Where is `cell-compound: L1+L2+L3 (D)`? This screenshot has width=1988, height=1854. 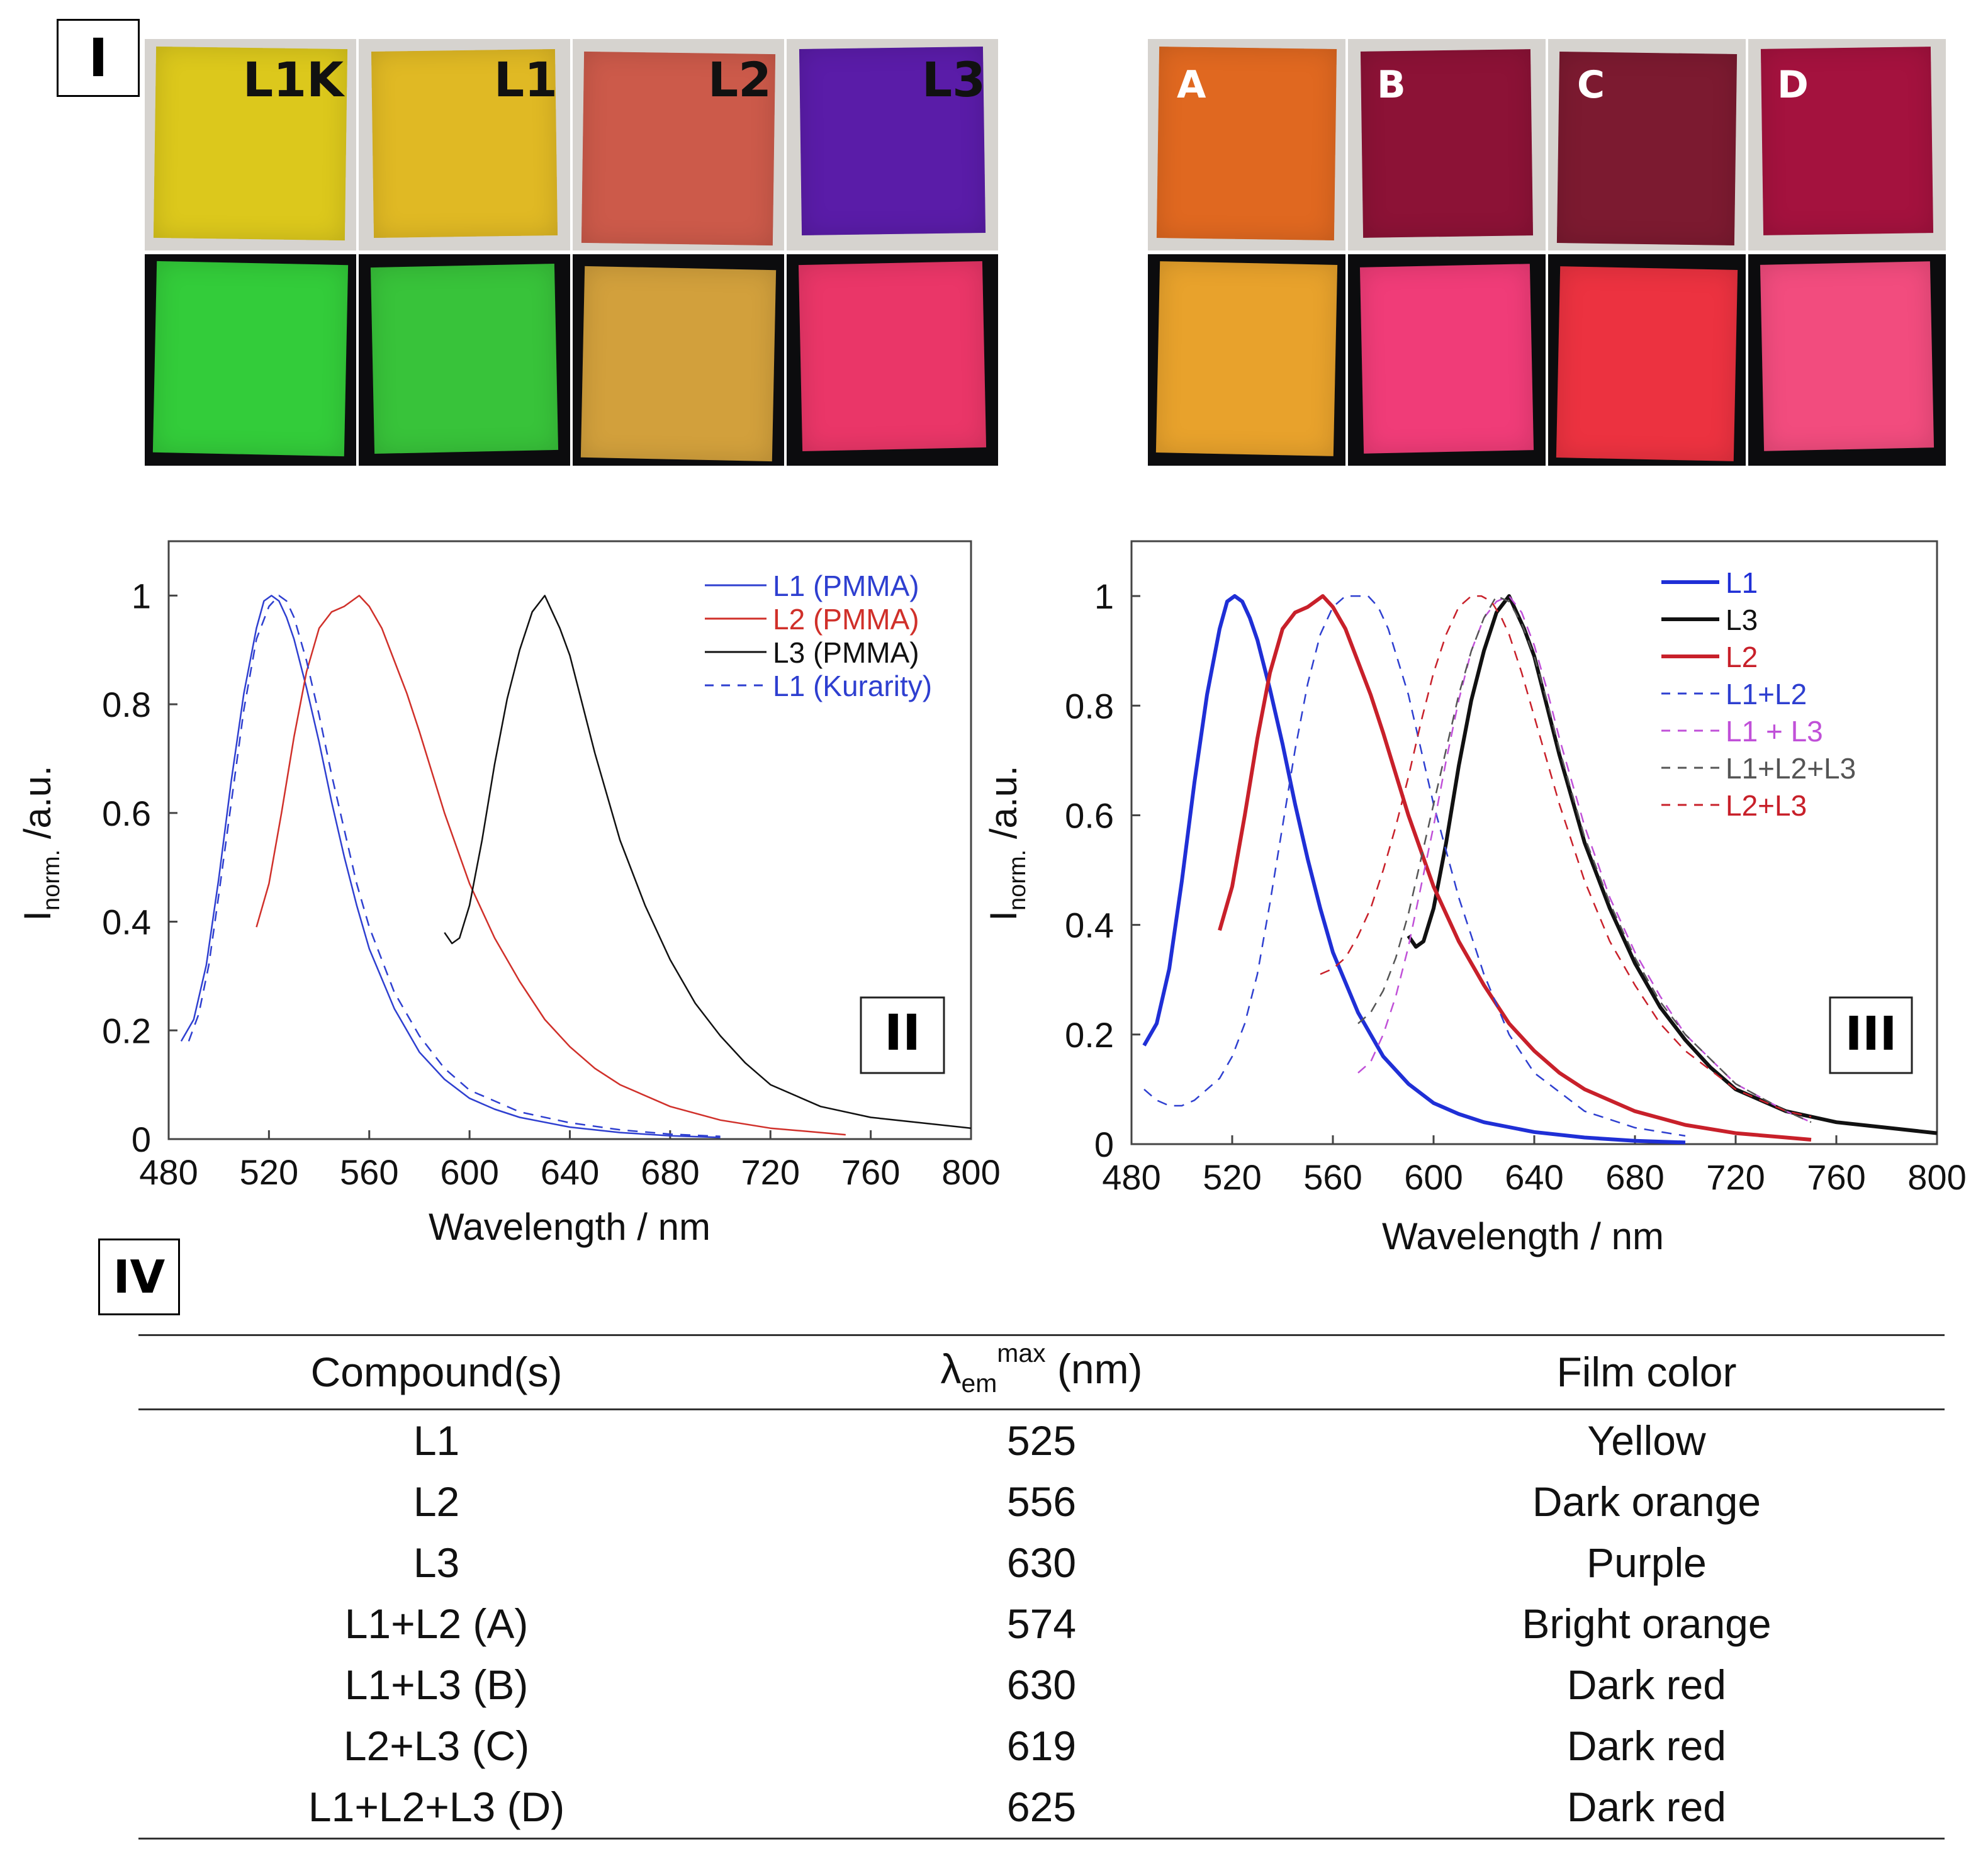
cell-compound: L1+L2+L3 (D) is located at coordinates (436, 1808).